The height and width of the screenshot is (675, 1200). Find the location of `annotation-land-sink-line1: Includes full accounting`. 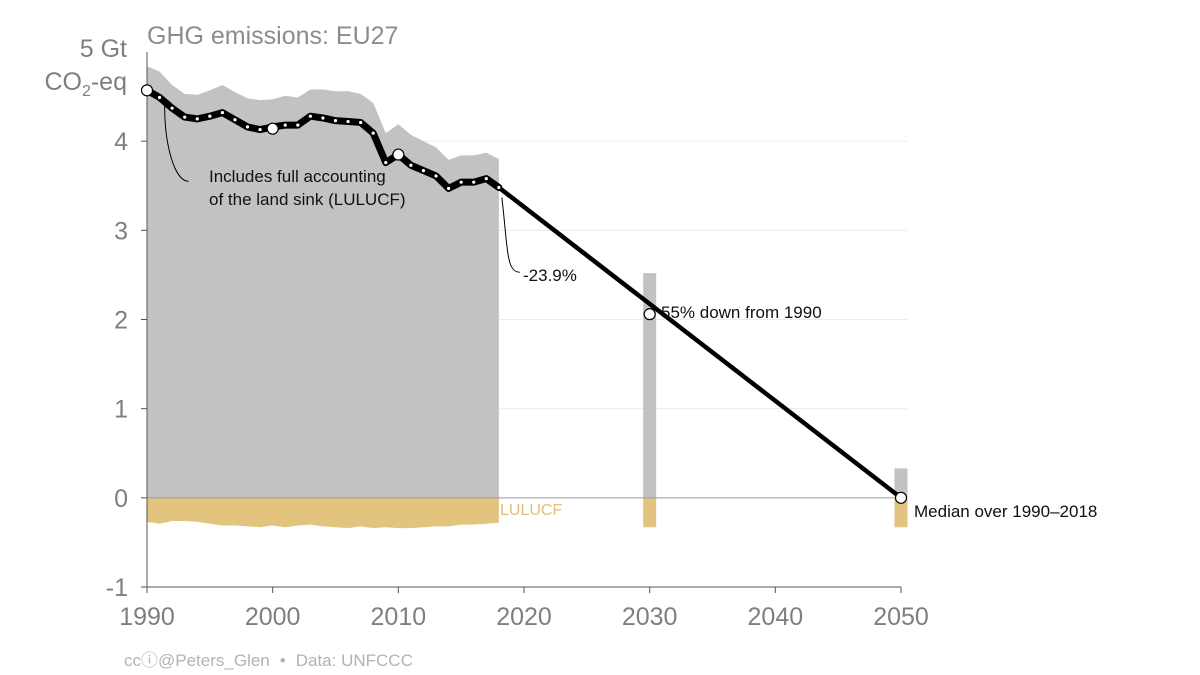

annotation-land-sink-line1: Includes full accounting is located at coordinates (297, 176).